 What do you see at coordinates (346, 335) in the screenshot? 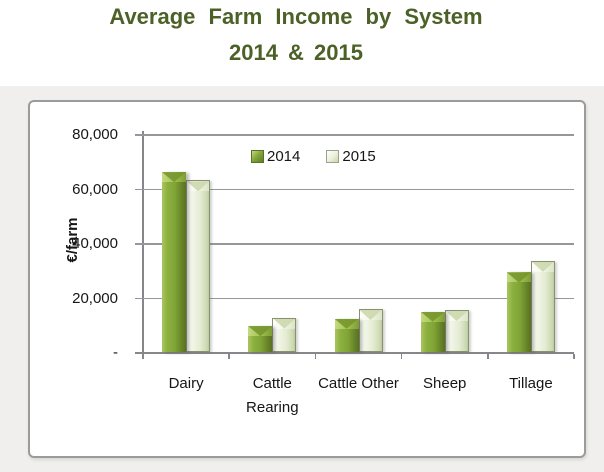
I see `bar-2014-cattle-other` at bounding box center [346, 335].